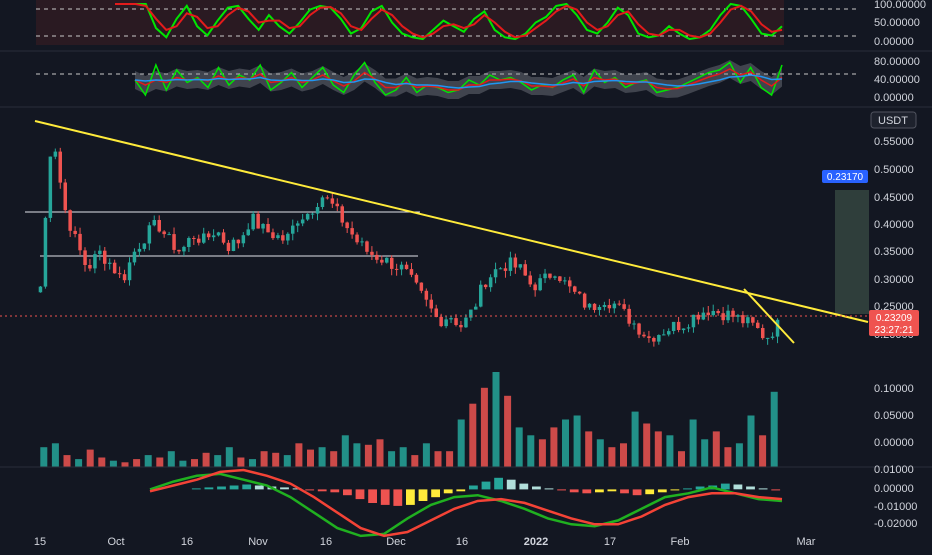  I want to click on price-tick: 0.55000, so click(894, 142).